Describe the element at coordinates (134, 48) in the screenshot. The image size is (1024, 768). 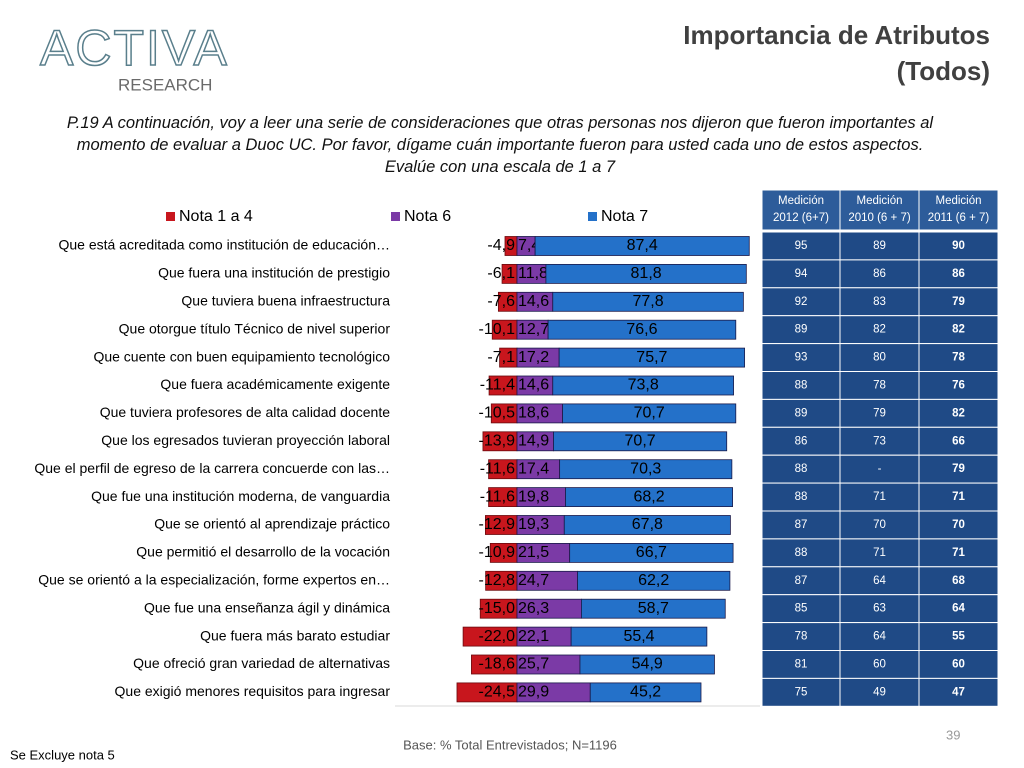
I see `logo-brand: ACTIVA` at that location.